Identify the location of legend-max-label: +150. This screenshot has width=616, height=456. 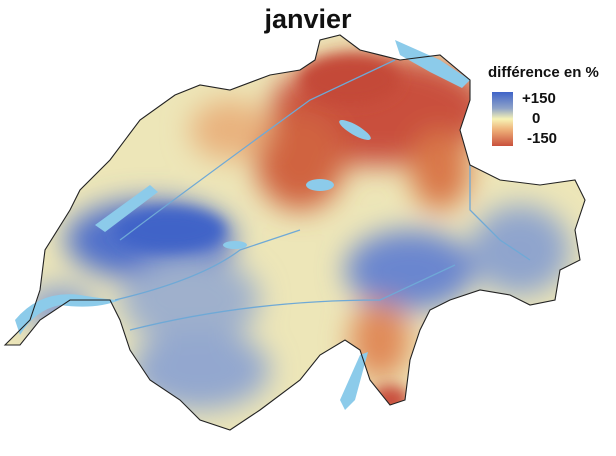
(539, 98).